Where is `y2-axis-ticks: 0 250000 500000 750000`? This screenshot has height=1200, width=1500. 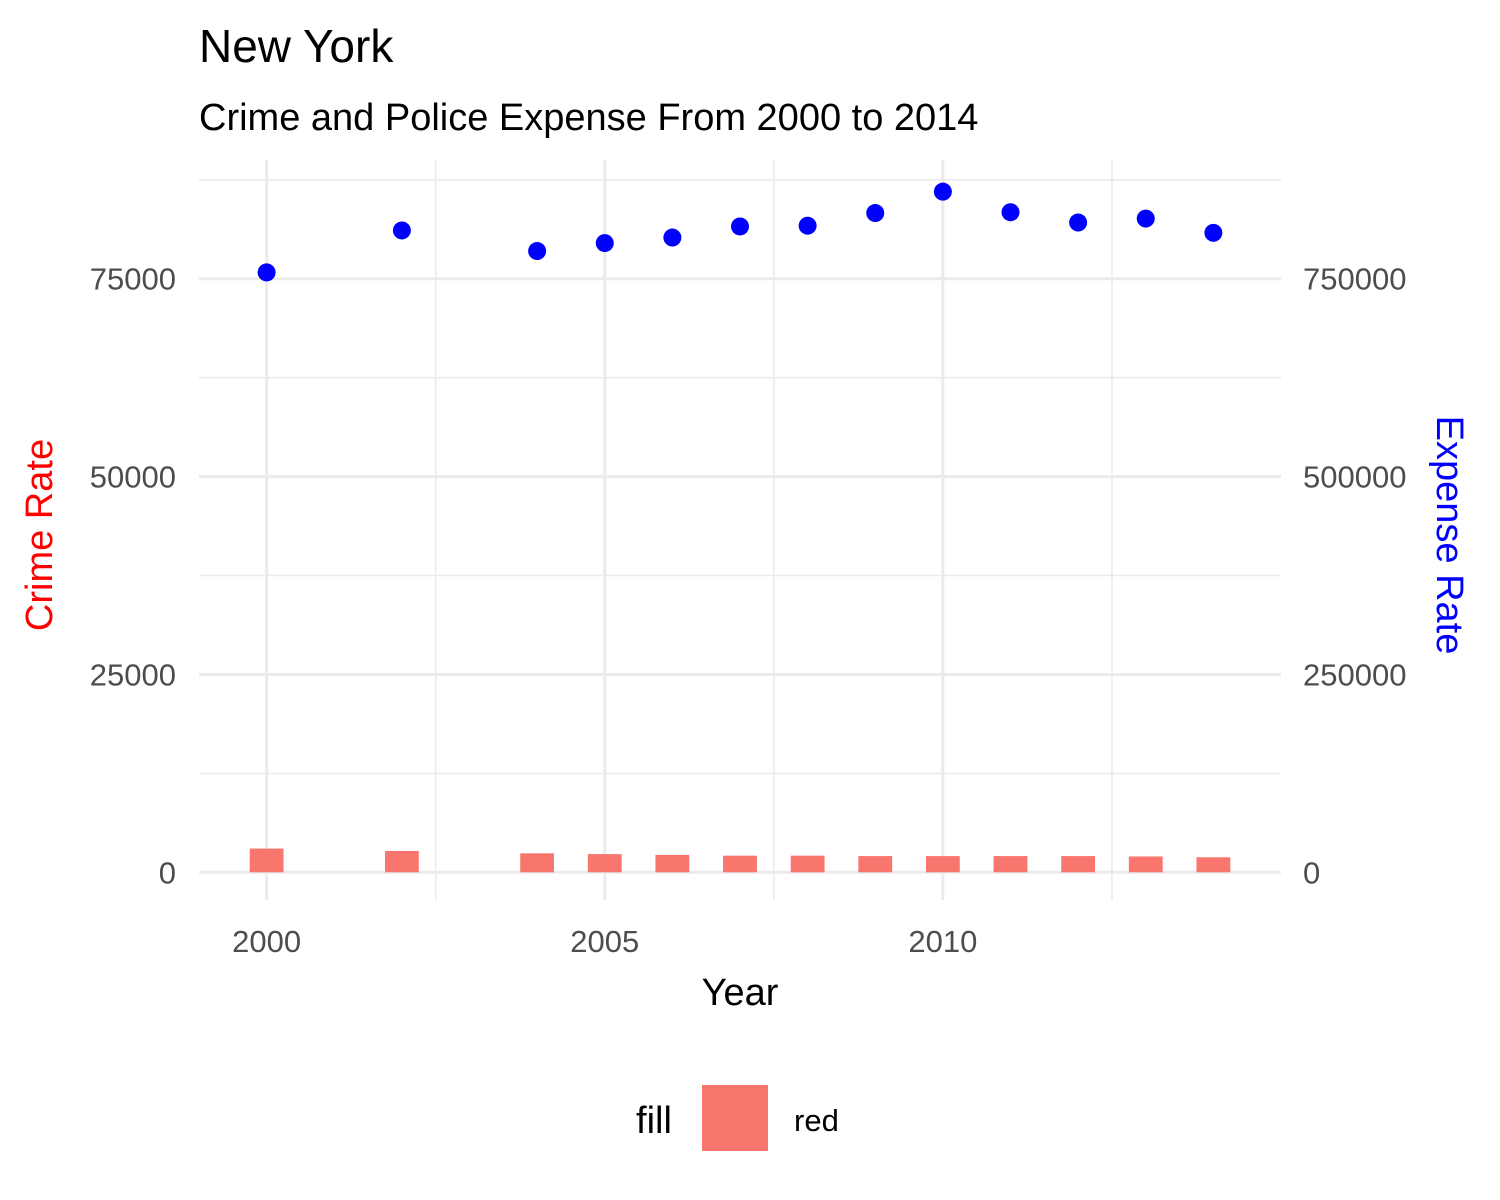 y2-axis-ticks: 0 250000 500000 750000 is located at coordinates (1354, 576).